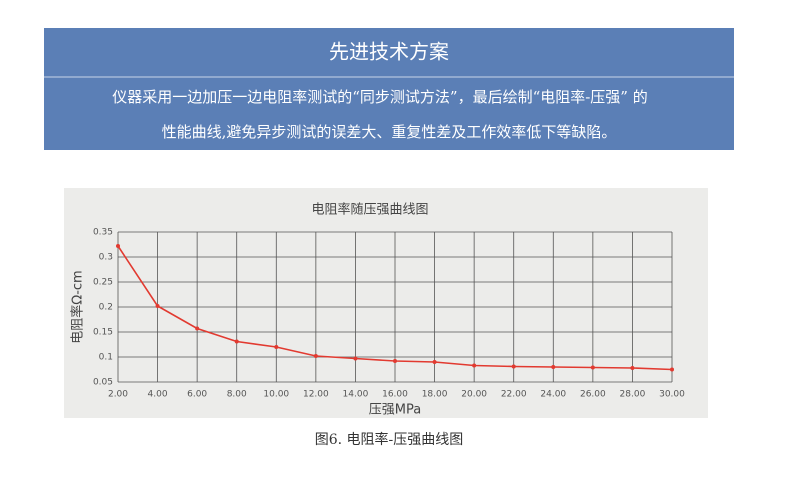 The height and width of the screenshot is (484, 800). Describe the element at coordinates (118, 395) in the screenshot. I see `x-tick-label: 2.00` at that location.